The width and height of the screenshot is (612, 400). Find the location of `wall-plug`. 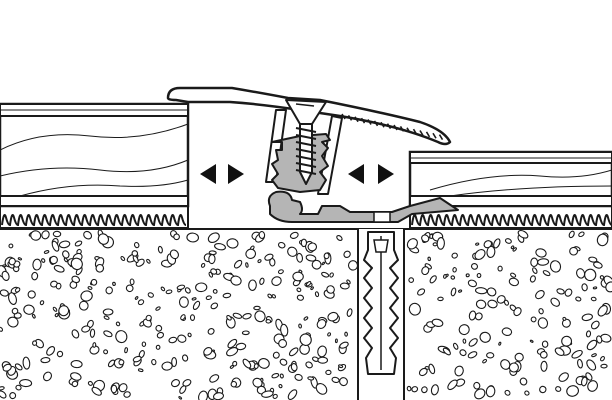

wall-plug is located at coordinates (381, 314).